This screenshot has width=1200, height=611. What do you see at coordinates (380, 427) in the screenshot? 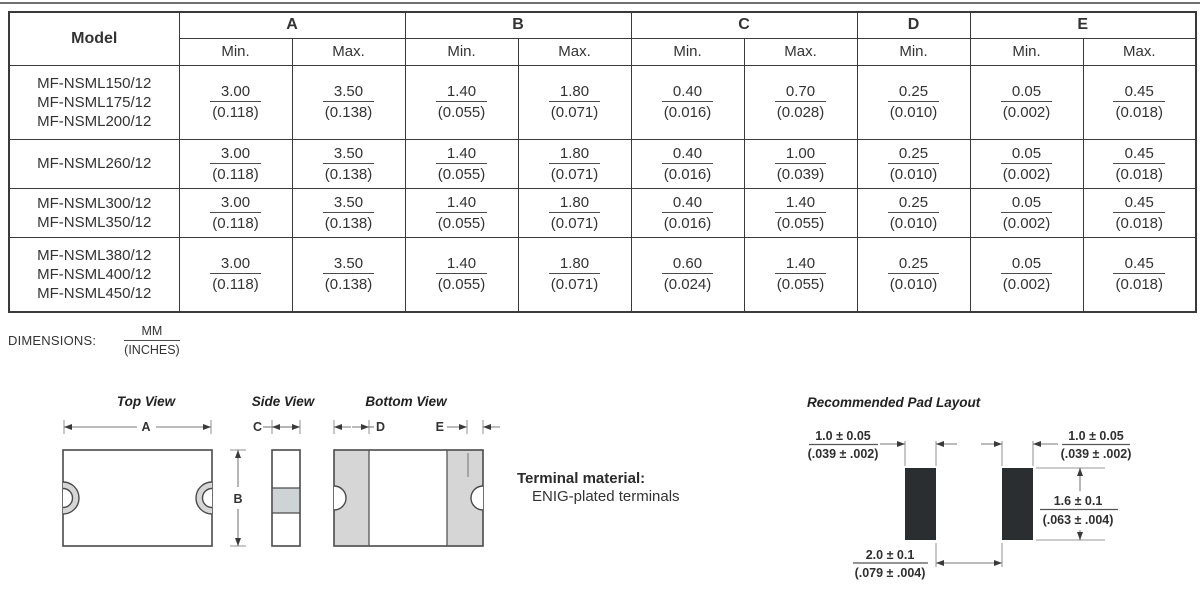
I see `dim-d-label: D` at bounding box center [380, 427].